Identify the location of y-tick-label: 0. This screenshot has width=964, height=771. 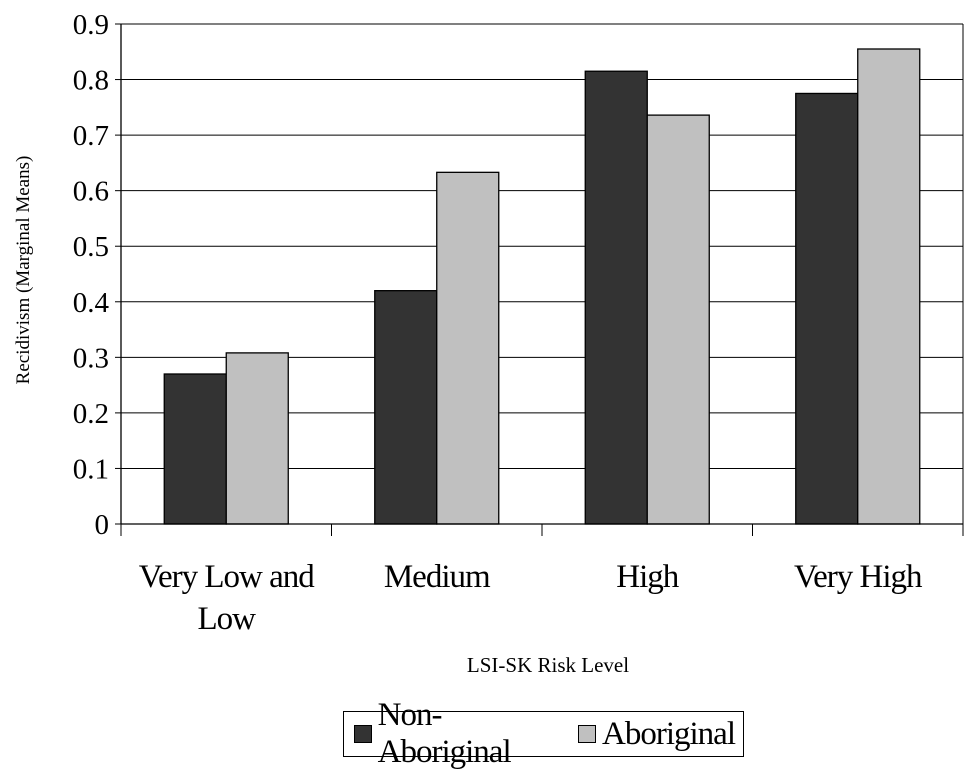
(102, 525).